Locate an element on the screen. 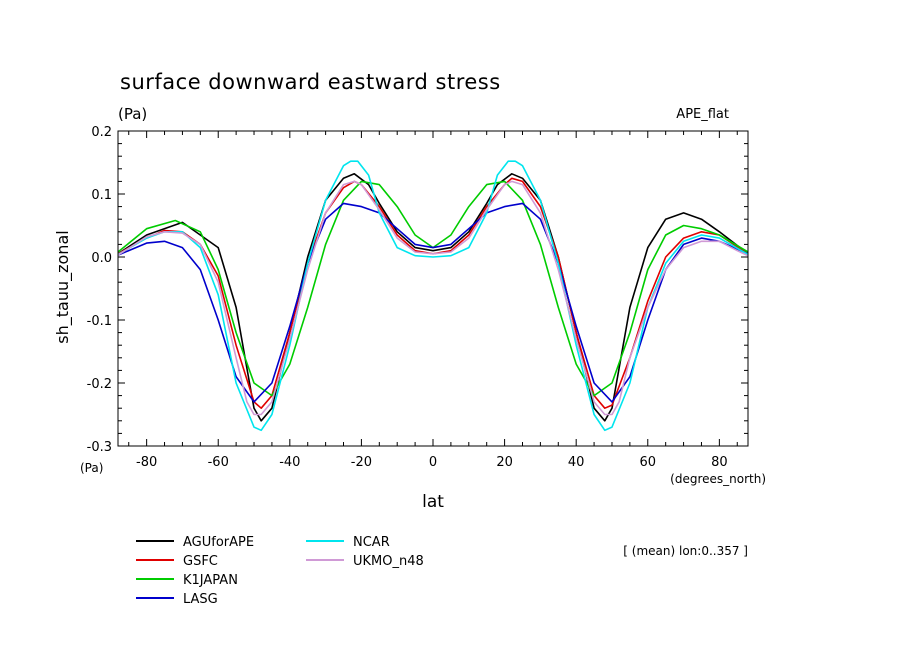 The image size is (904, 654). x-tick-label: 40 is located at coordinates (576, 462).